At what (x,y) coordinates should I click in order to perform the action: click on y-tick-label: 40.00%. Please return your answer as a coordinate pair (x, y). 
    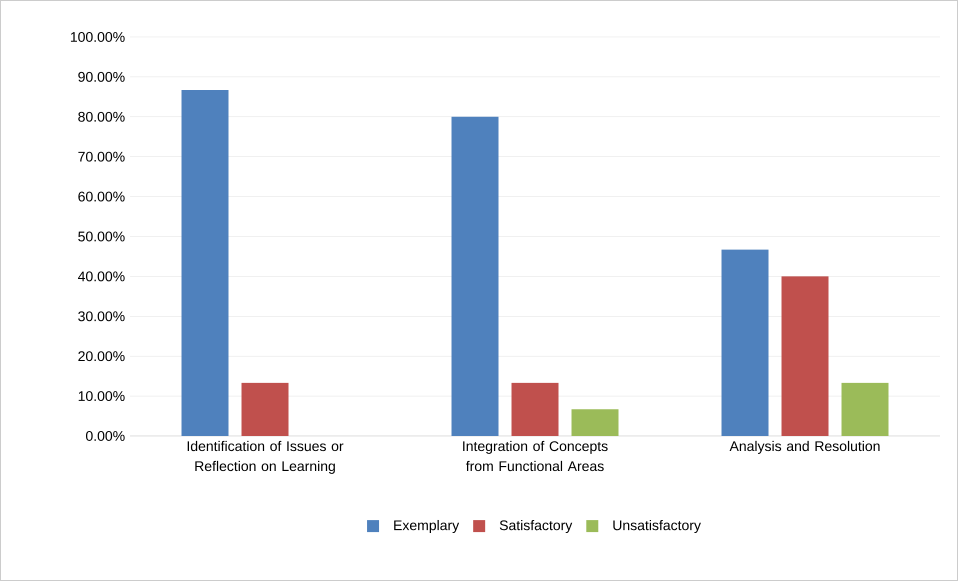
    Looking at the image, I should click on (101, 276).